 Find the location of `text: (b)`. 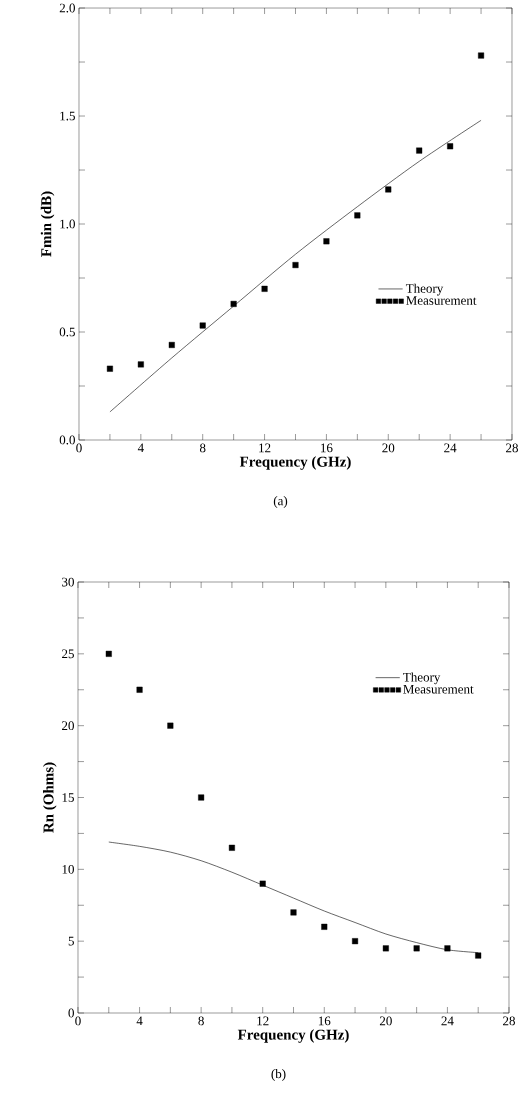

text: (b) is located at coordinates (278, 1075).